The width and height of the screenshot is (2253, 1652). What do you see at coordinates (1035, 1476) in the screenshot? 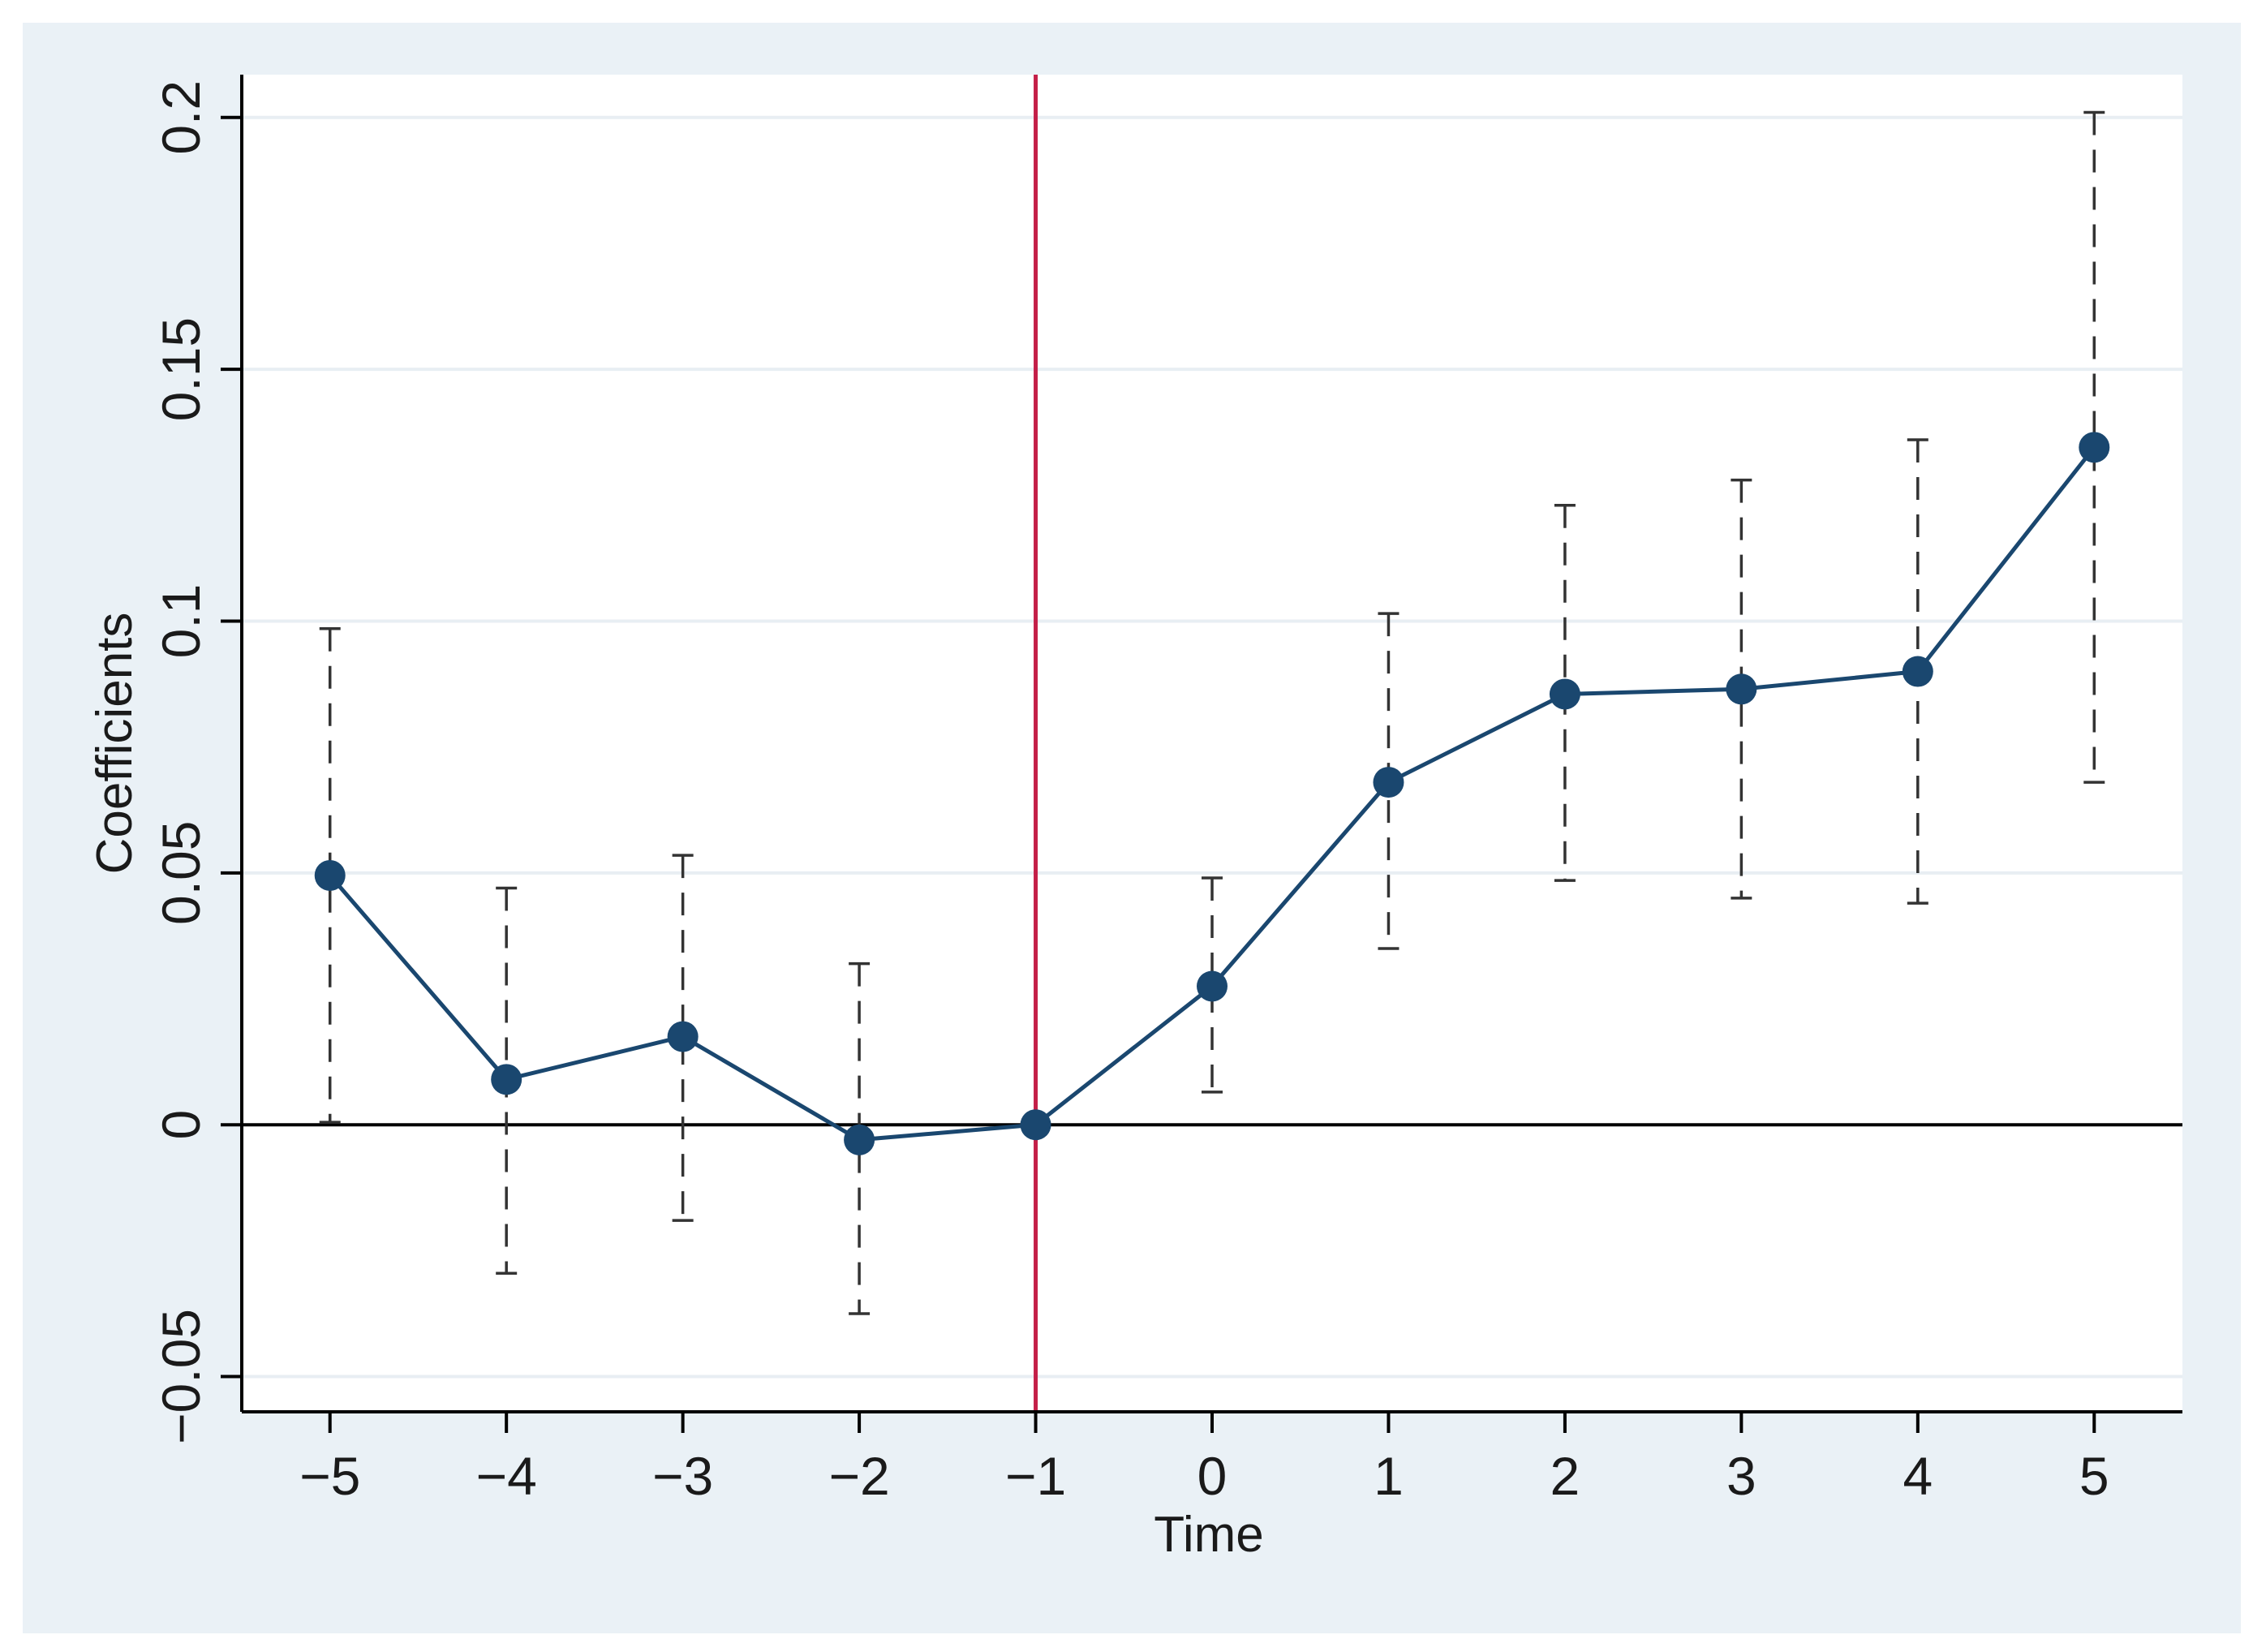
I see `x-tick-label-4: −1` at bounding box center [1035, 1476].